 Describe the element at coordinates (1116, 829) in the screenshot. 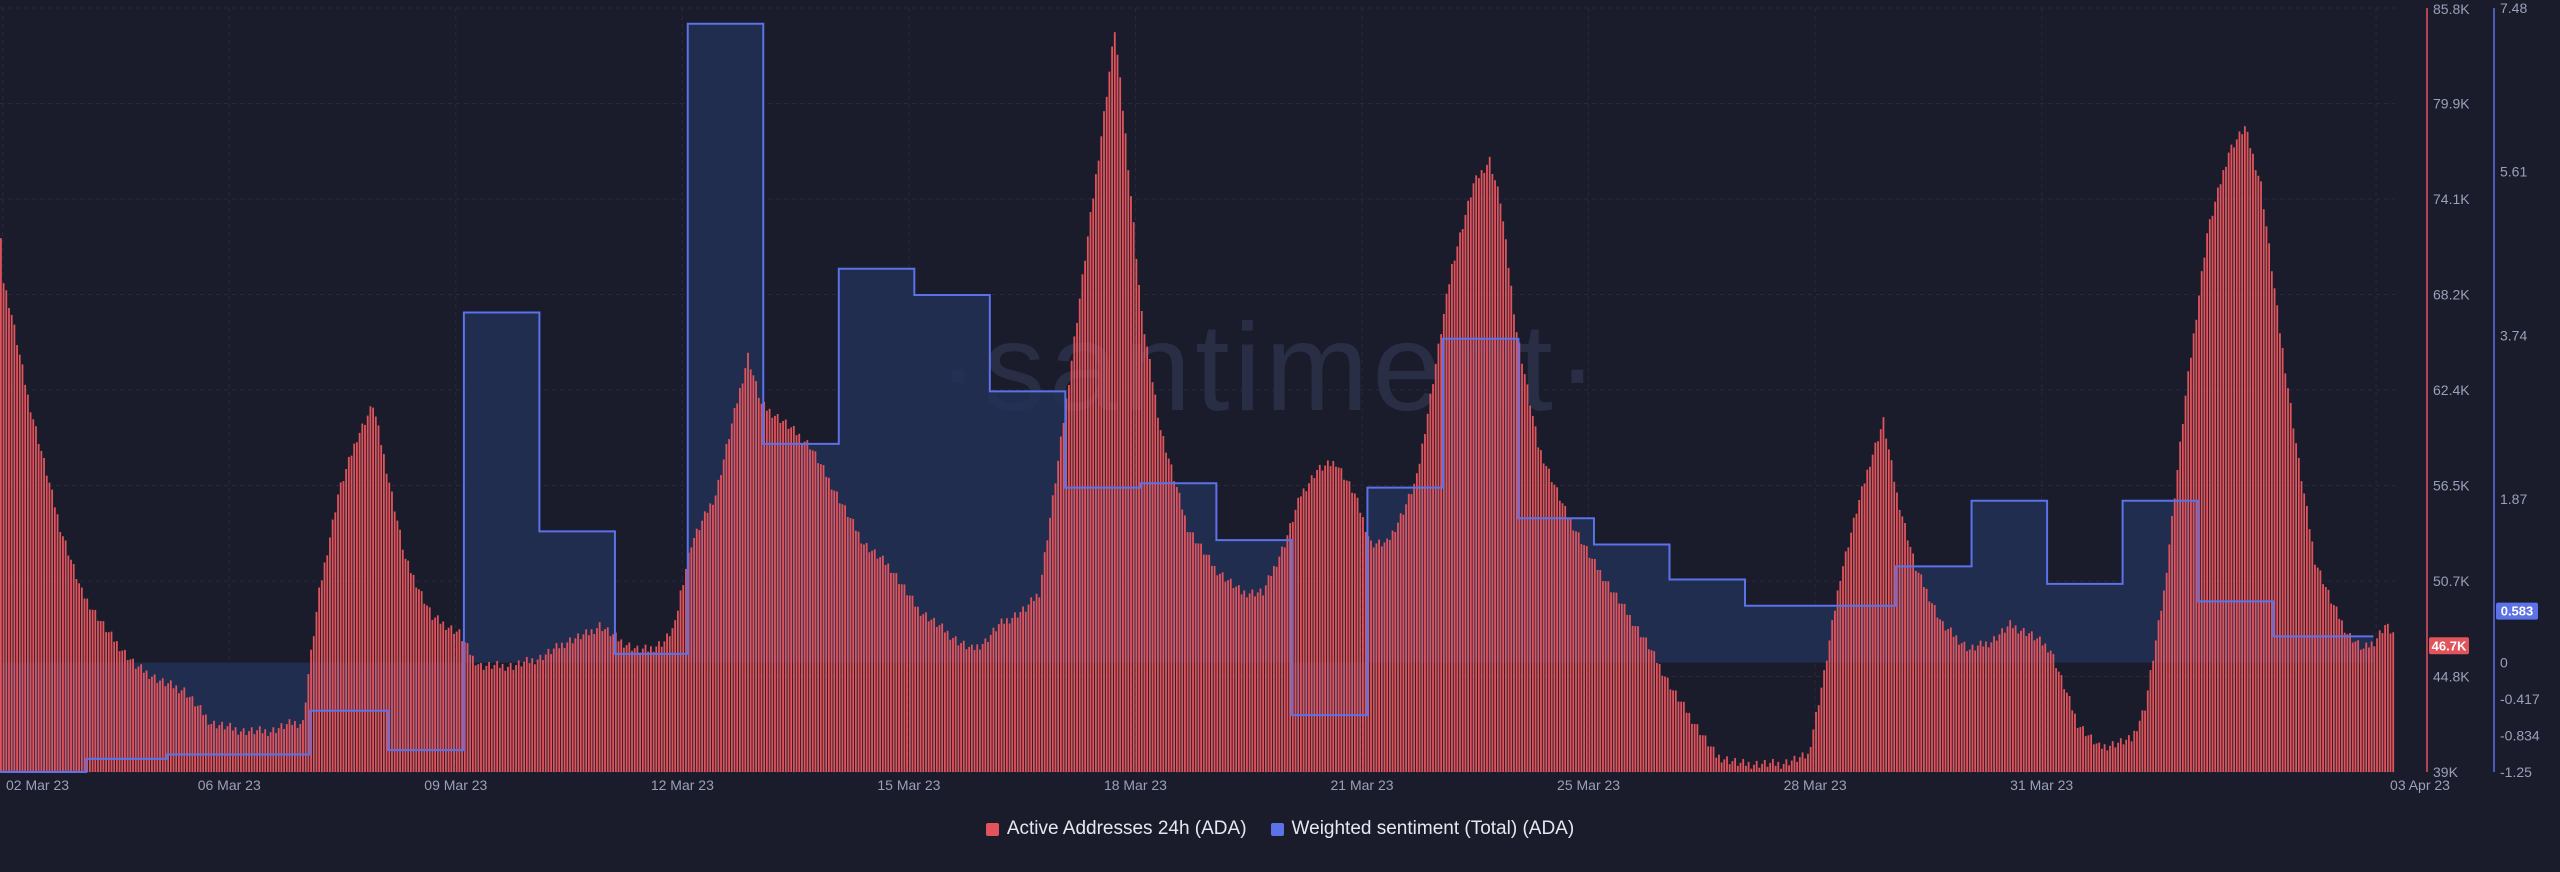

I see `legend-item-active-addresses: Active Addresses 24h (ADA)` at that location.